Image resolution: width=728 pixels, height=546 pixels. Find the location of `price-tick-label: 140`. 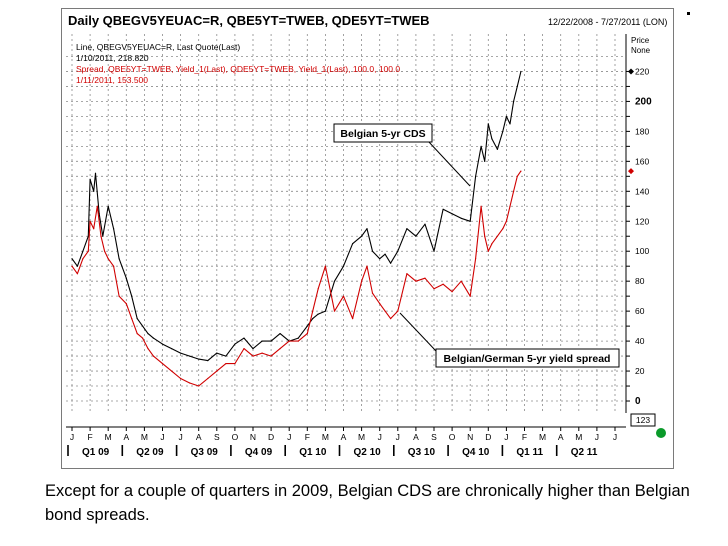

price-tick-label: 140 is located at coordinates (642, 191).